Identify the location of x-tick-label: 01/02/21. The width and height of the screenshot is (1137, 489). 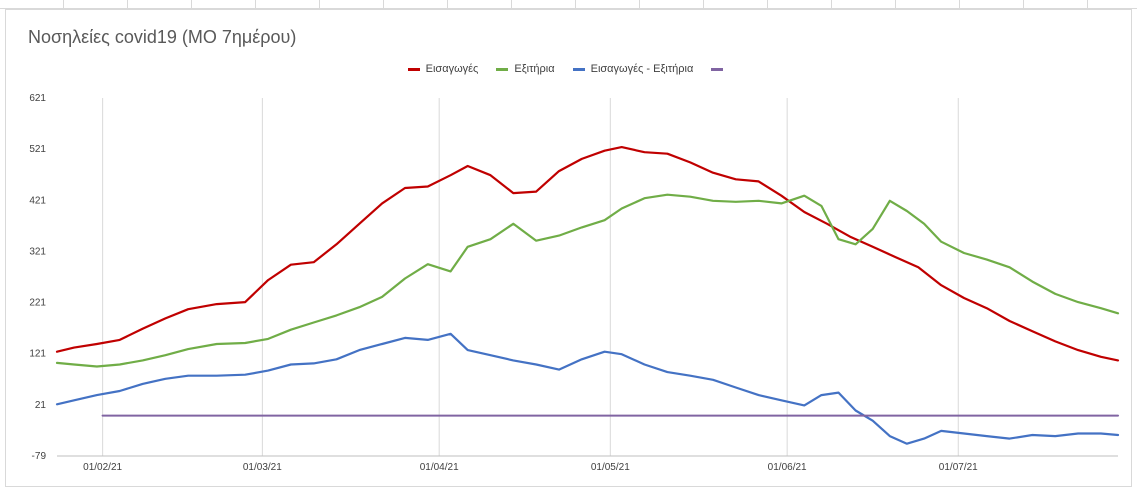
(102, 467).